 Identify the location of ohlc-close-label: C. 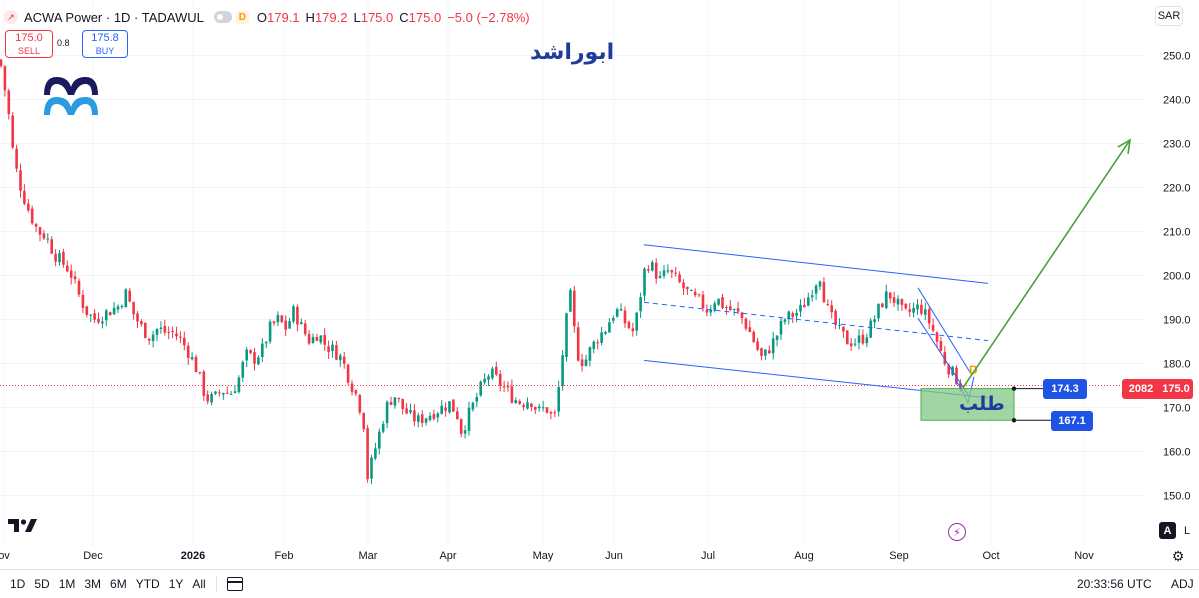
(404, 17).